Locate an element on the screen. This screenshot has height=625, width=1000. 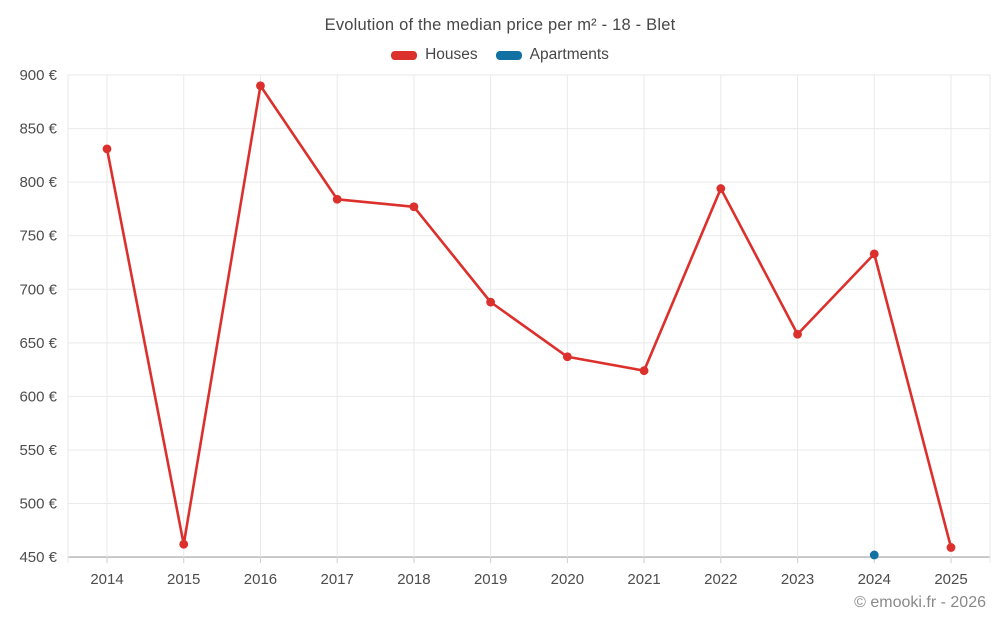
y-tick-label: 700 € is located at coordinates (38, 289).